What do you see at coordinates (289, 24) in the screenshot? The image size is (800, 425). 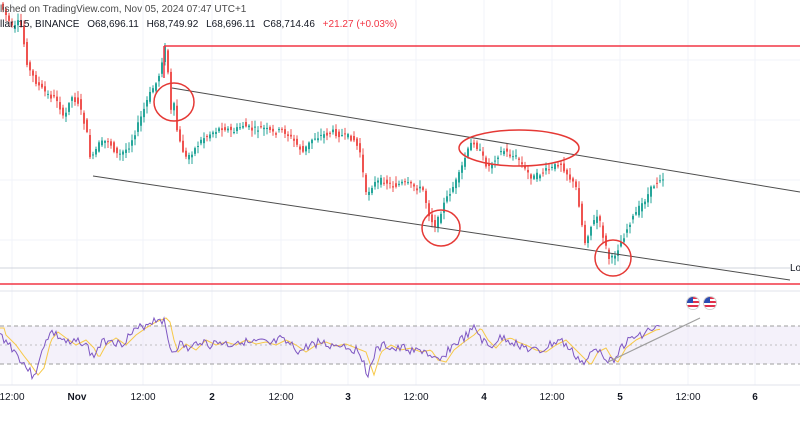 I see `close-value: C68,714.46` at bounding box center [289, 24].